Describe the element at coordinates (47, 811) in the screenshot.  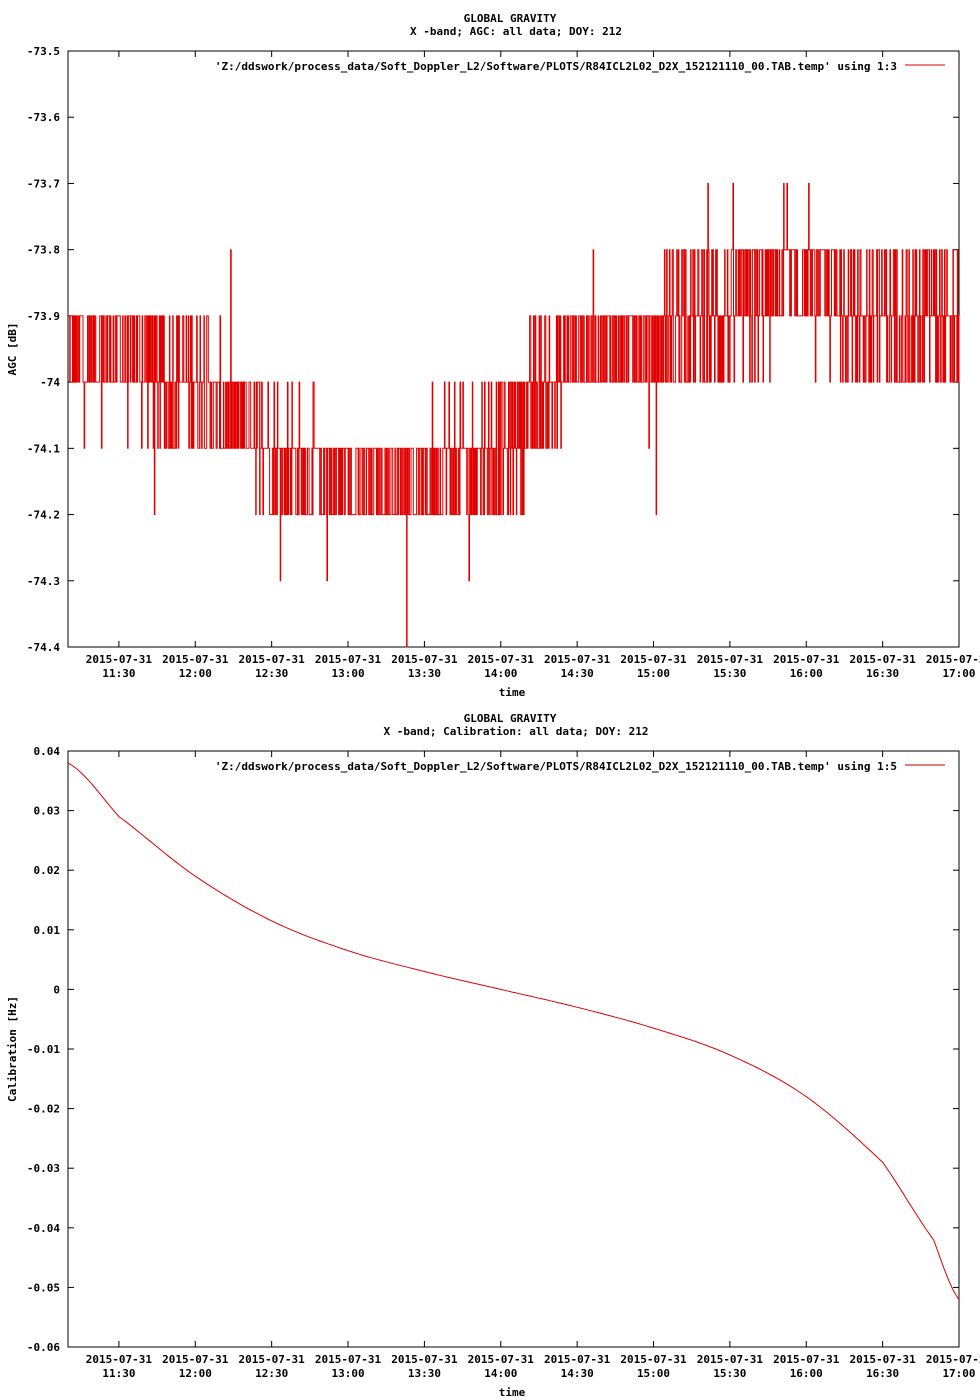
I see `y-tick-label: 0.03` at that location.